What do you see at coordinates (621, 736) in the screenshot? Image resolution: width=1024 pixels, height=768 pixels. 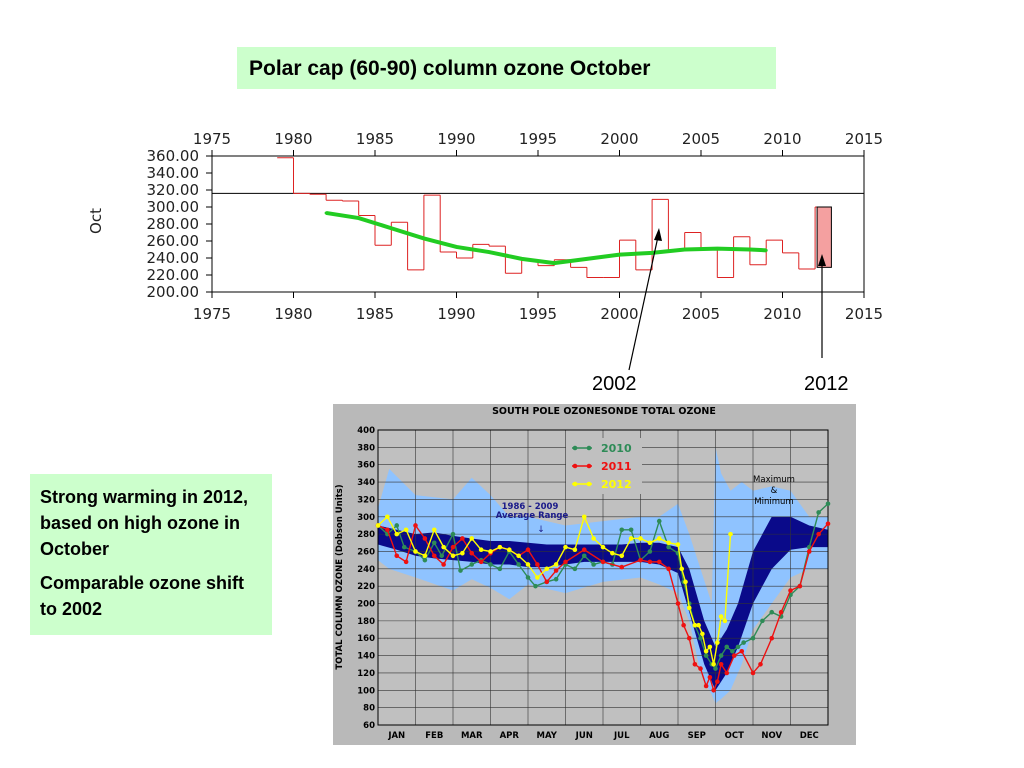 I see `sonde-month-label: JUL` at bounding box center [621, 736].